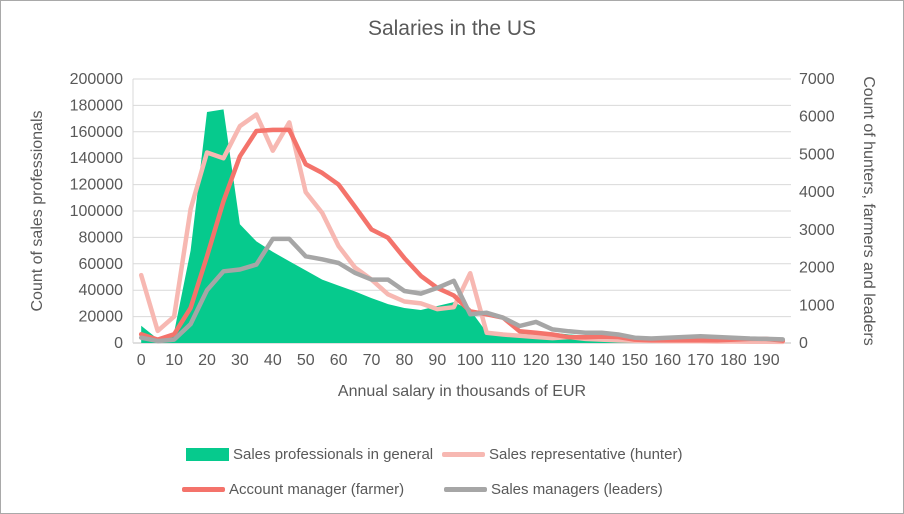 The height and width of the screenshot is (514, 904). Describe the element at coordinates (96, 158) in the screenshot. I see `left-axis-tick-label: 140000` at that location.